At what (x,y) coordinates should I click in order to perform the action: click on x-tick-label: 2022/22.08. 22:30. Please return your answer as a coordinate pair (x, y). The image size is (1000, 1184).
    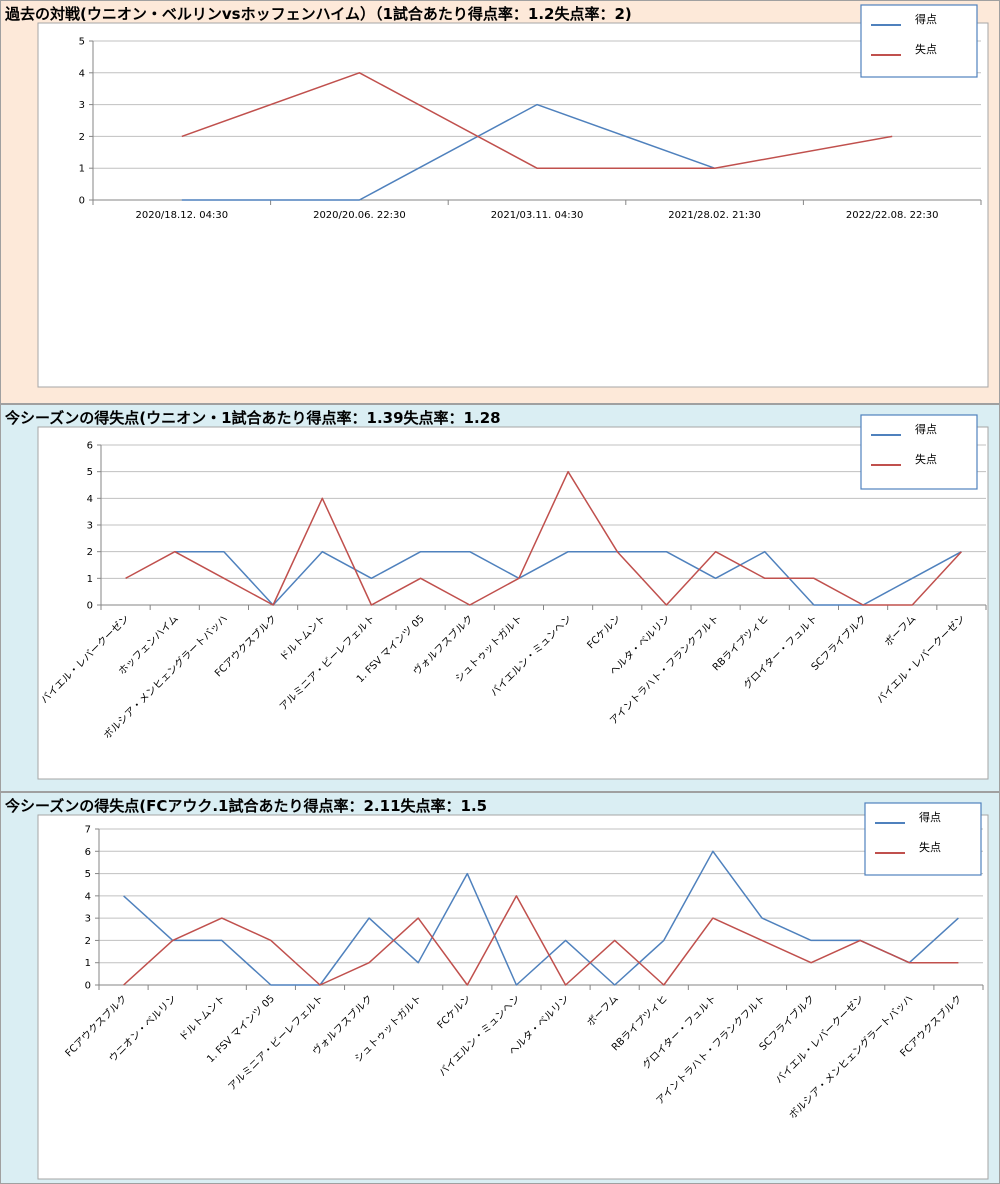
    Looking at the image, I should click on (892, 215).